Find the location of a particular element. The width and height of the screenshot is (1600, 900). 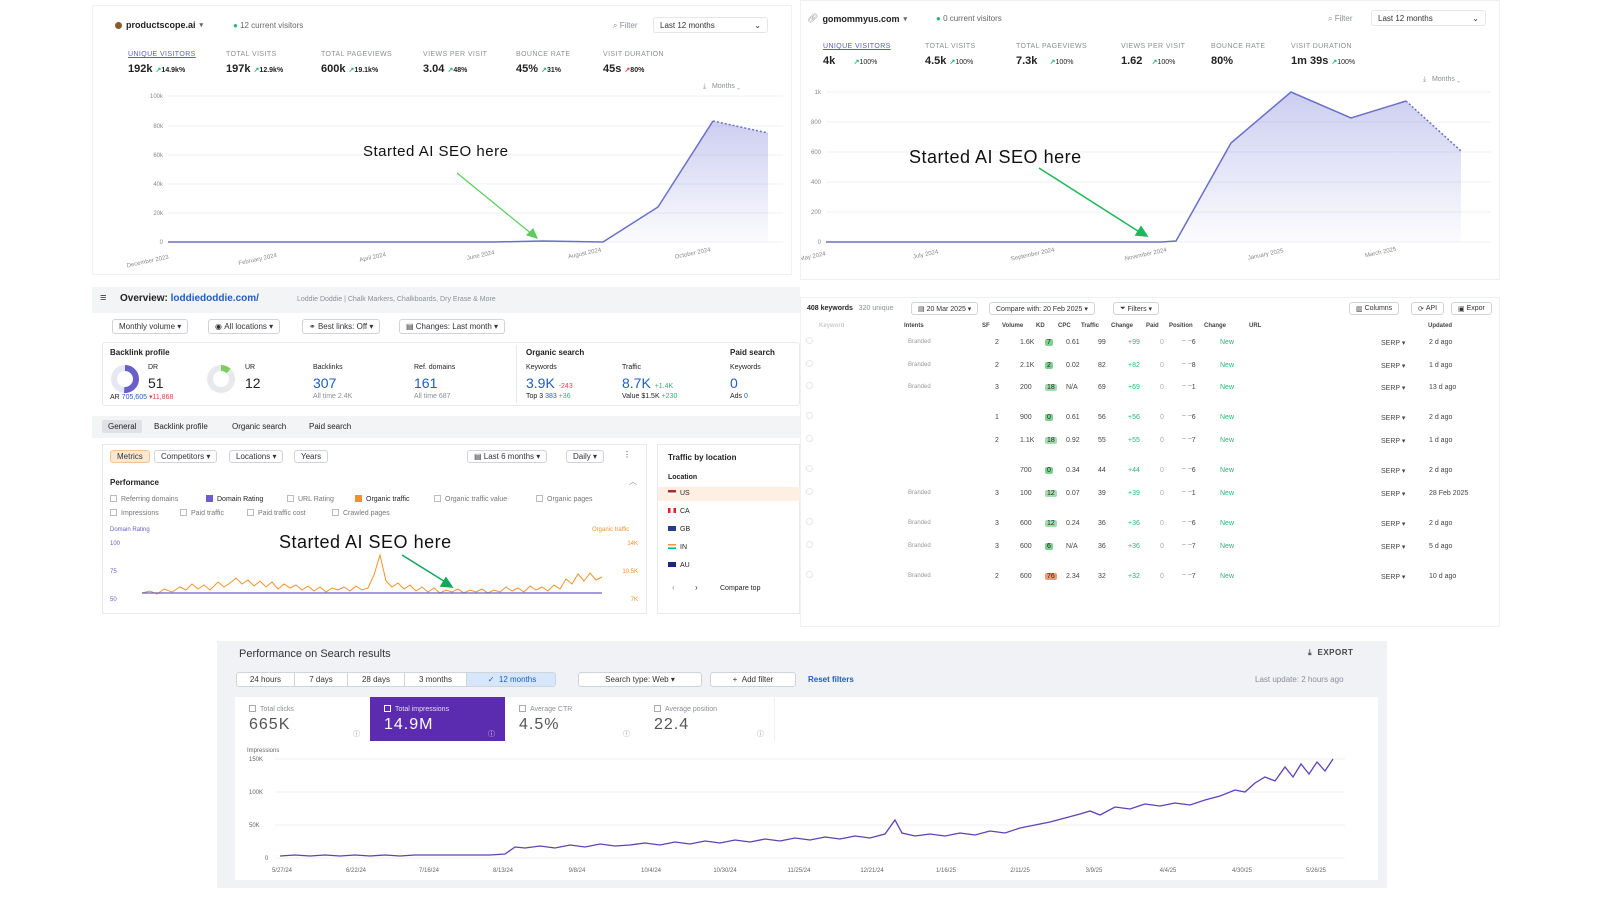

header-cpc: CPC is located at coordinates (1064, 326).